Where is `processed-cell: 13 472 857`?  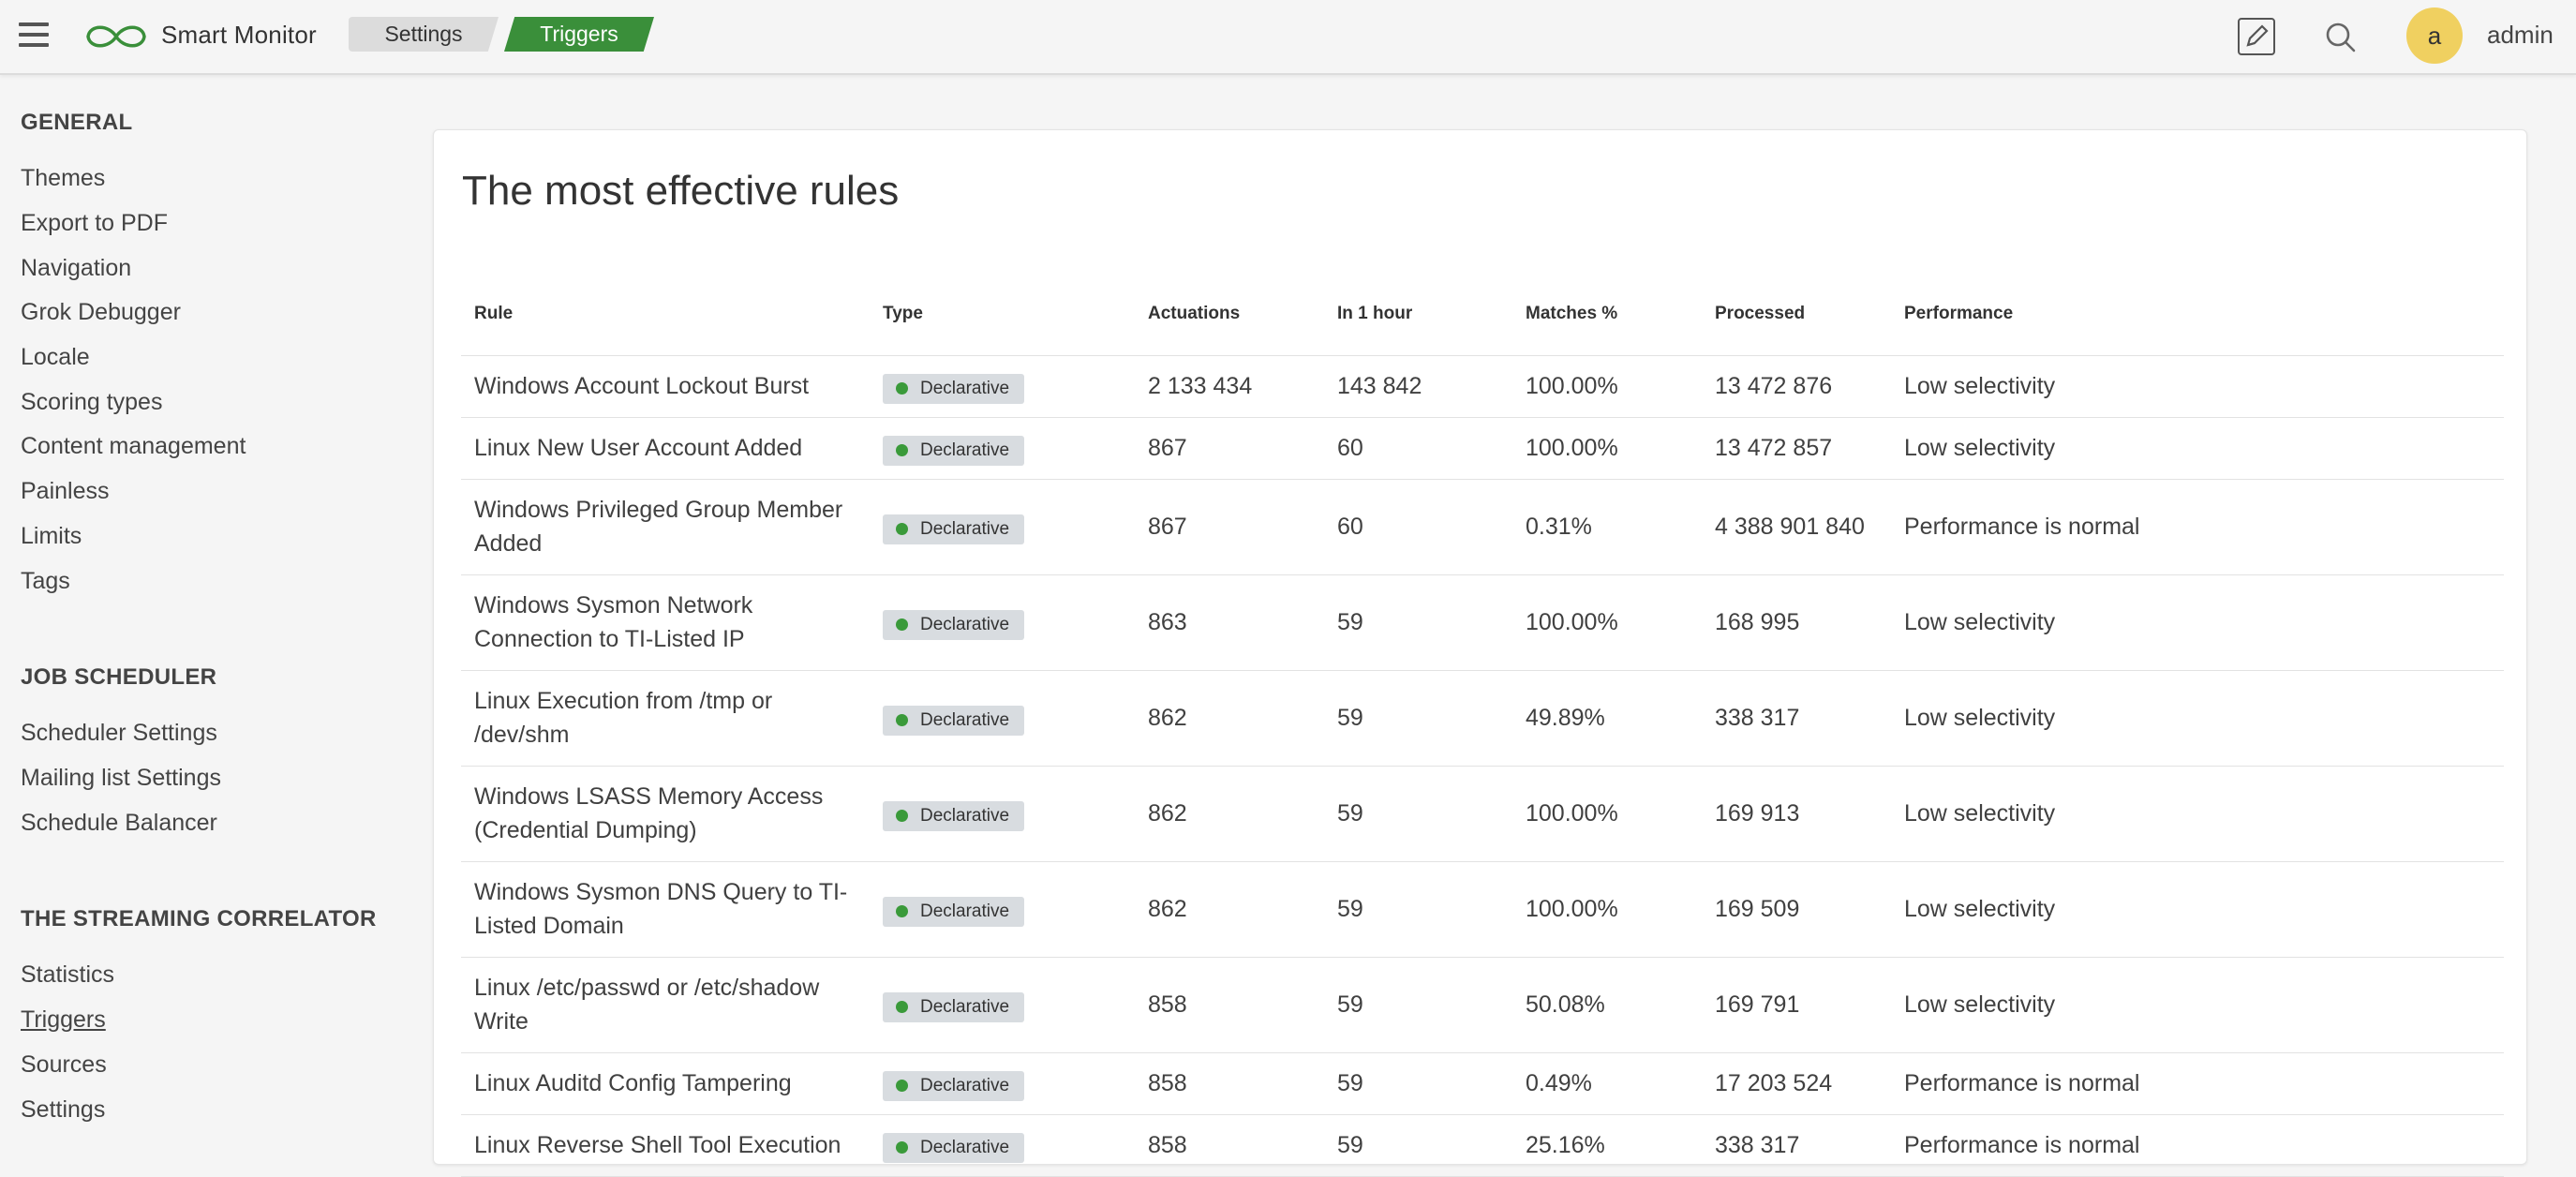 processed-cell: 13 472 857 is located at coordinates (1796, 448).